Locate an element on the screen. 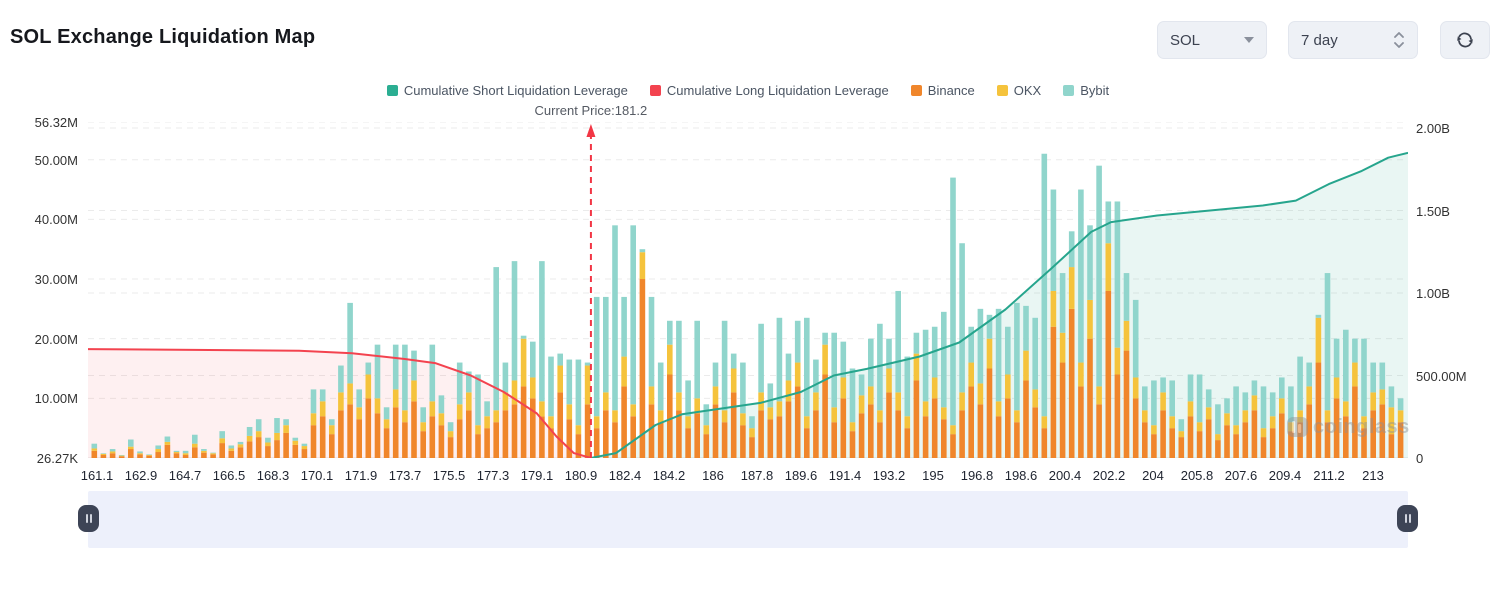 The width and height of the screenshot is (1496, 597). slider-handle-right is located at coordinates (1407, 518).